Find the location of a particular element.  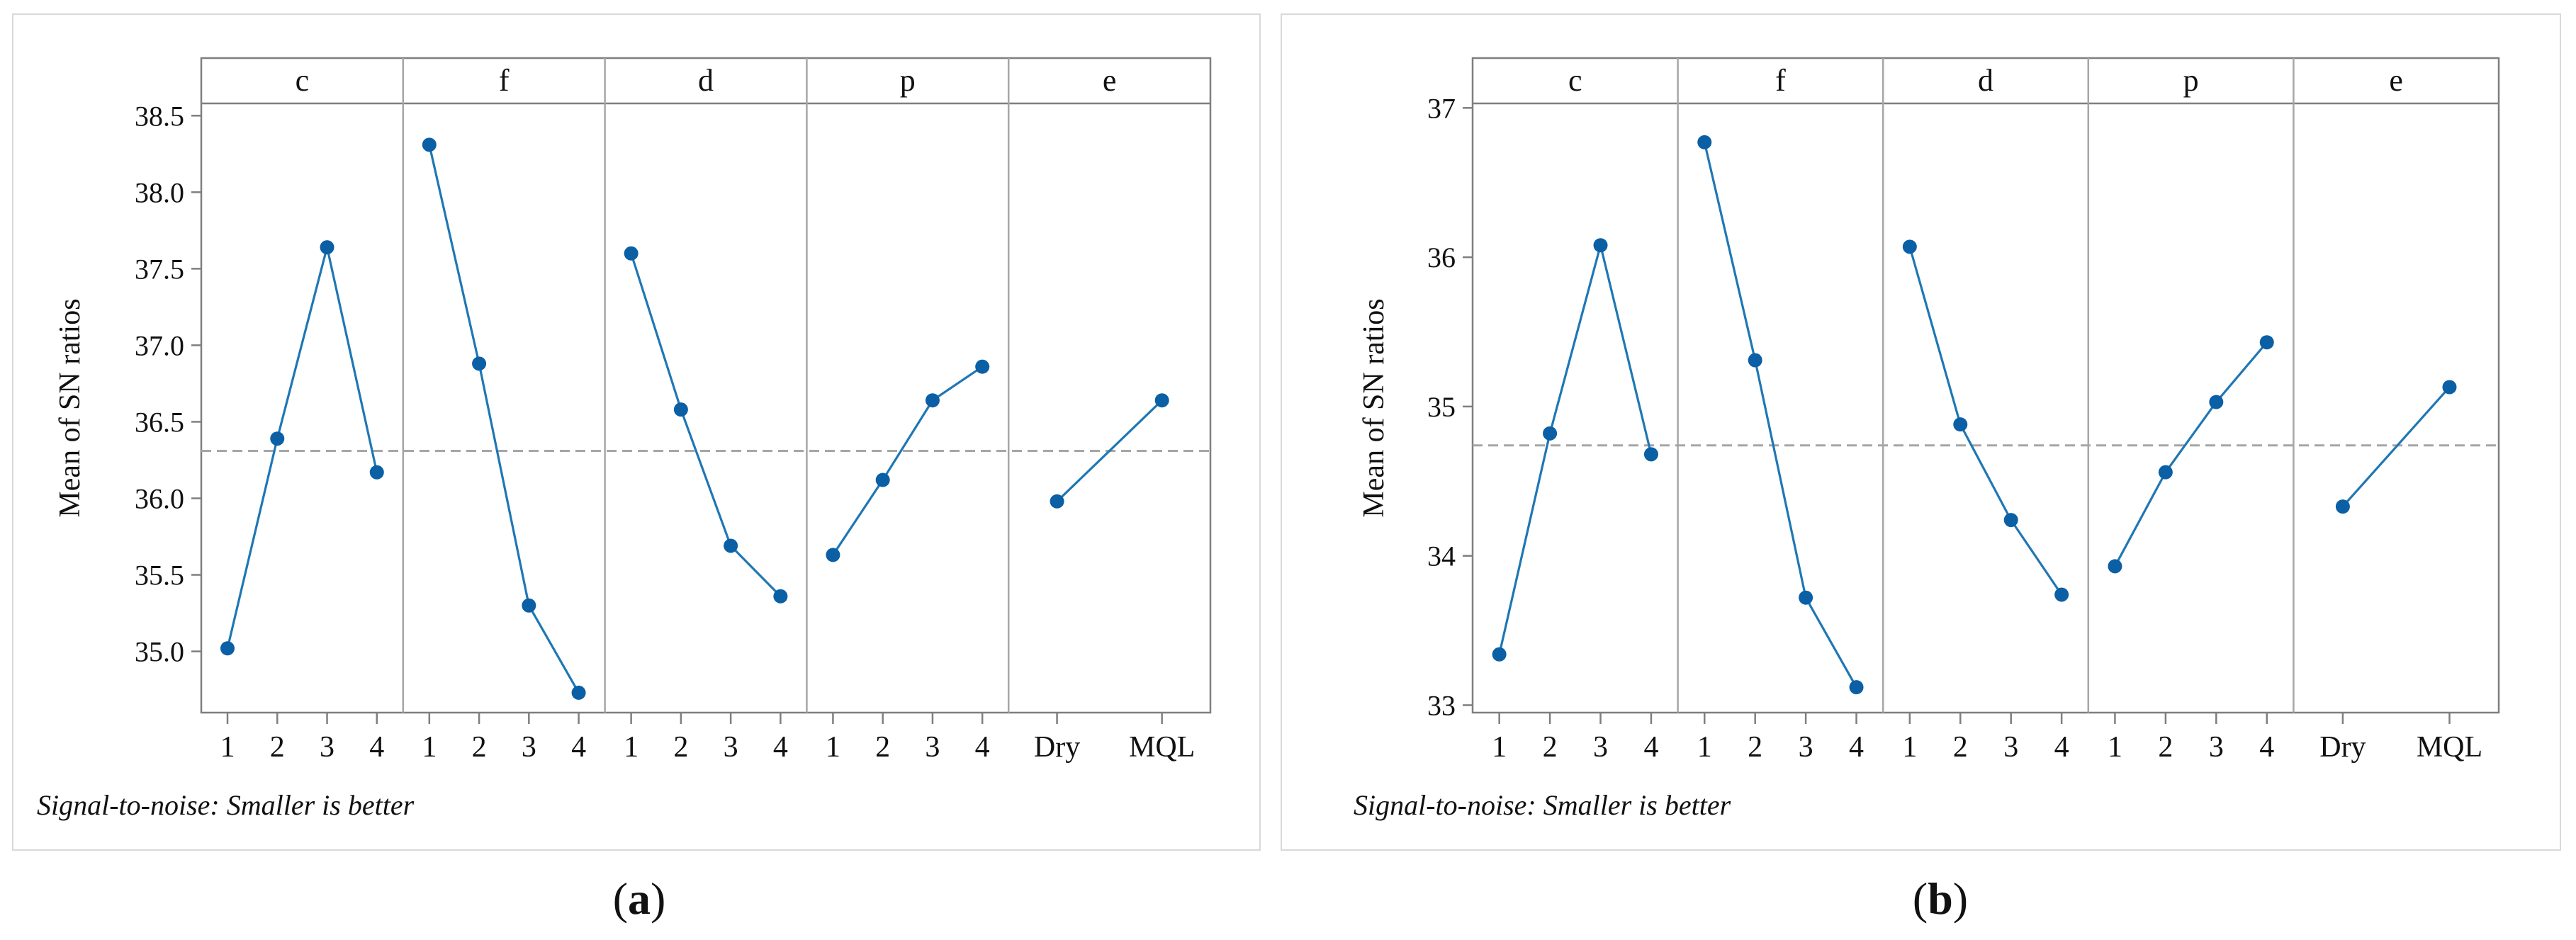

y-tick-label: 37.5 is located at coordinates (159, 269).